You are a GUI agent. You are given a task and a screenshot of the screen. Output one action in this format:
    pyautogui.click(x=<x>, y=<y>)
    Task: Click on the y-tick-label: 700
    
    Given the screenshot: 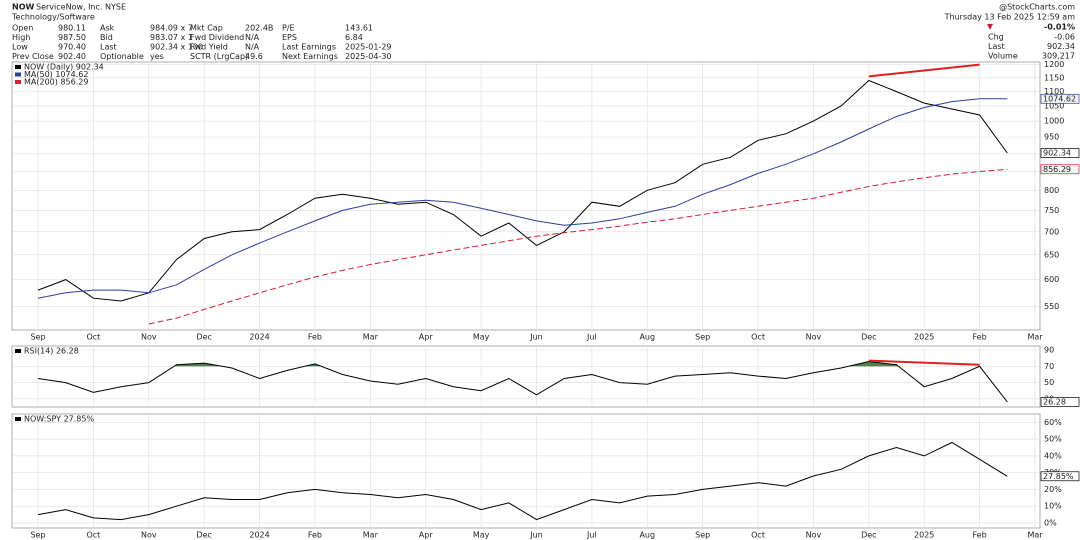 What is the action you would take?
    pyautogui.click(x=1051, y=231)
    